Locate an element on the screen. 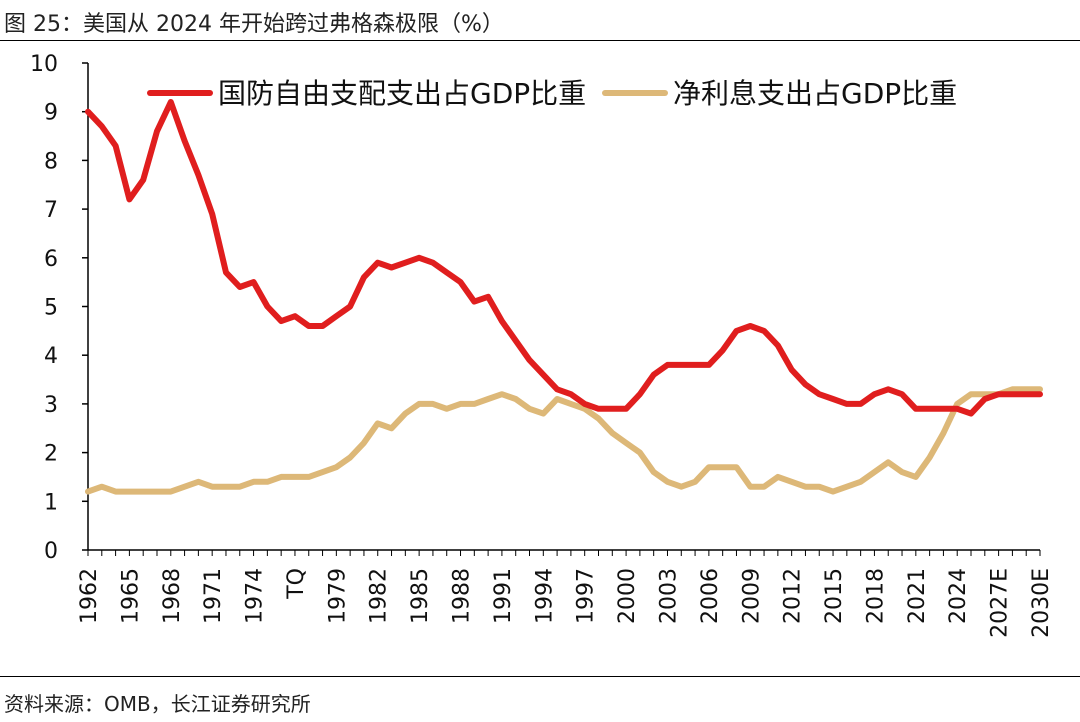 The width and height of the screenshot is (1080, 722). x-tick-label: 1974 is located at coordinates (255, 596).